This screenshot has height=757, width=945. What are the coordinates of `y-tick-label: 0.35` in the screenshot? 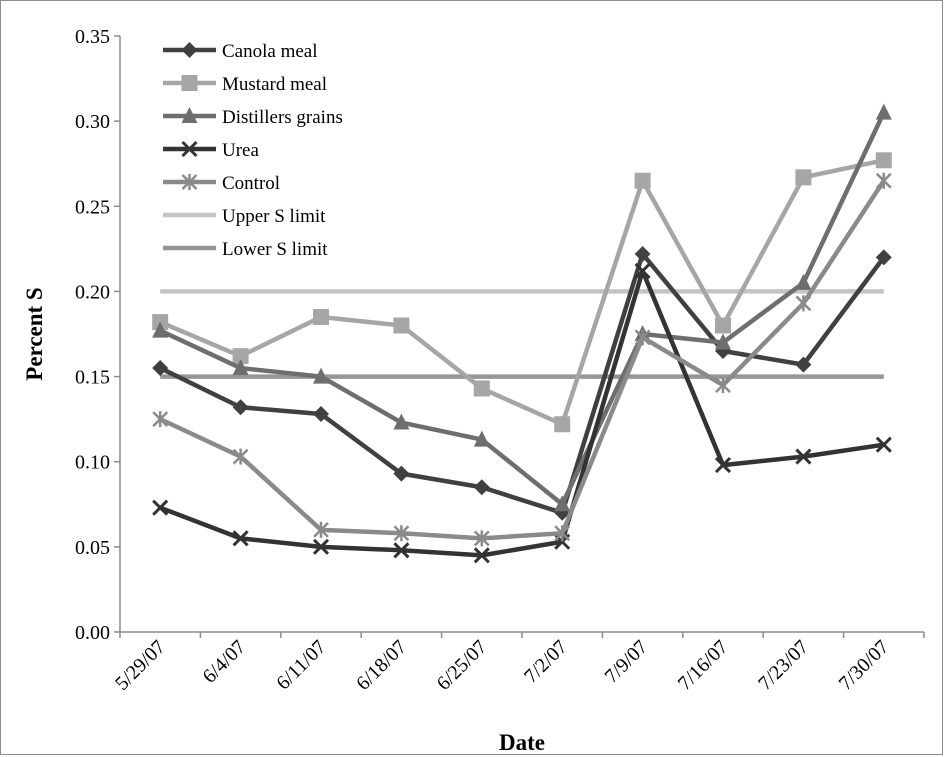 It's located at (92, 37).